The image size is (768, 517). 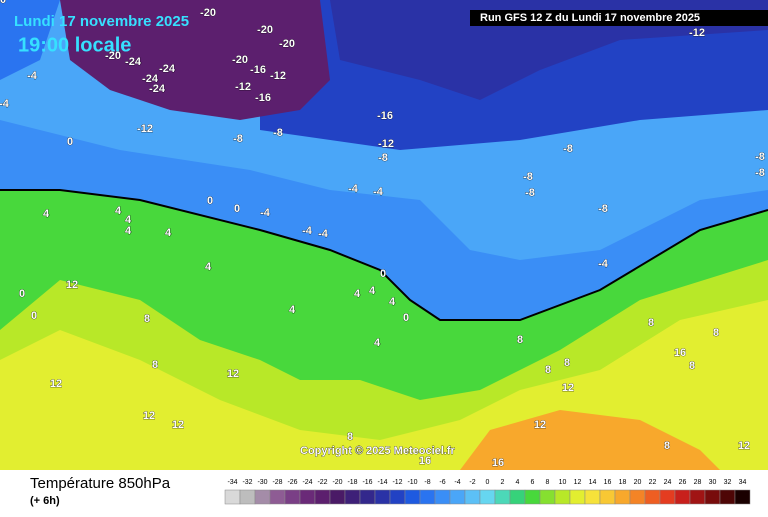 What do you see at coordinates (307, 482) in the screenshot?
I see `scale-label: -24` at bounding box center [307, 482].